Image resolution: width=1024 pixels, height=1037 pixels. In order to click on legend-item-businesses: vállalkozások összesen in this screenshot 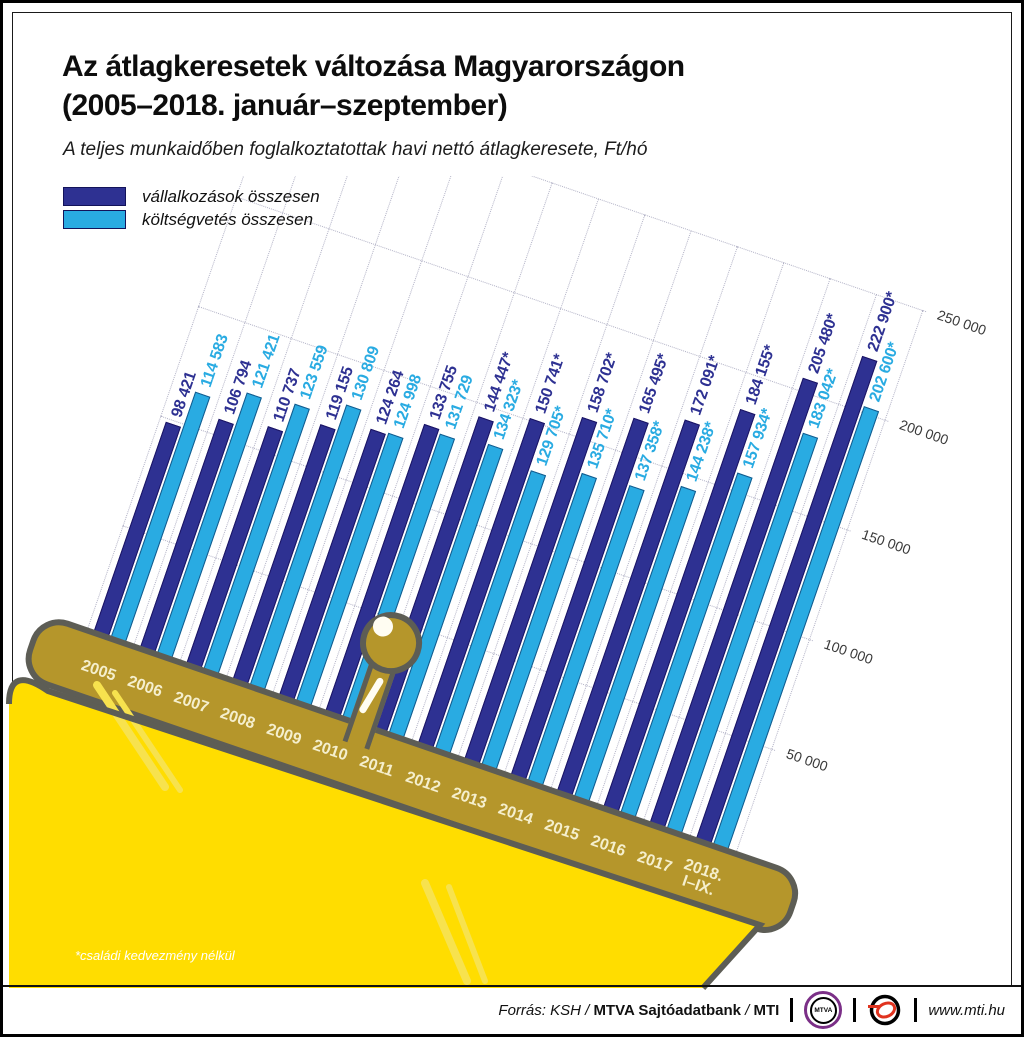, I will do `click(191, 196)`.